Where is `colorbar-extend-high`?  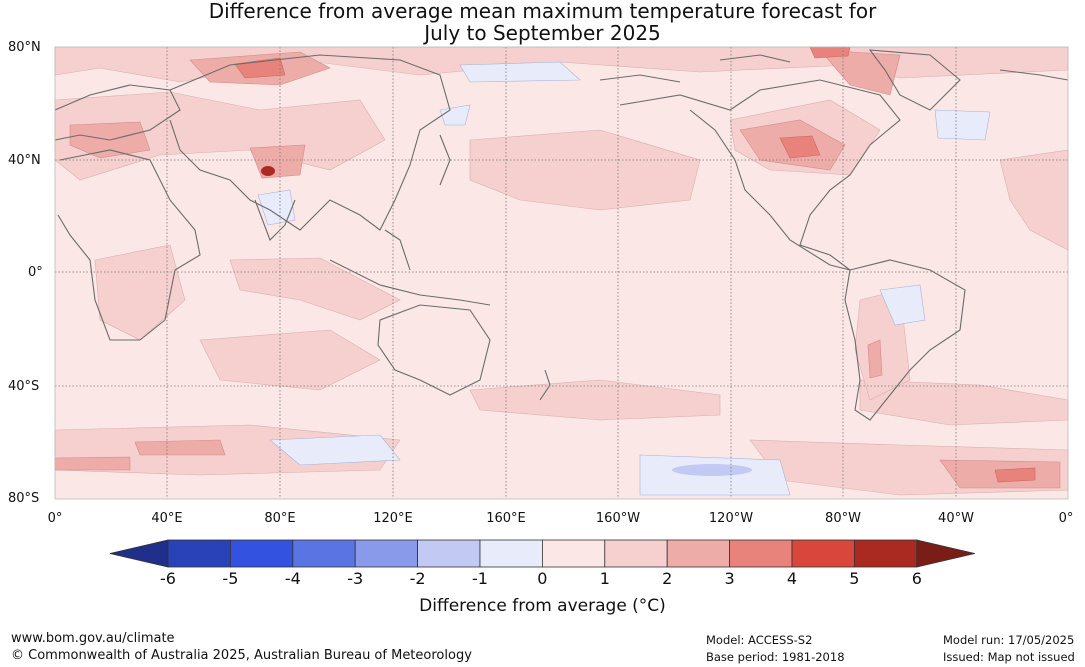
colorbar-extend-high is located at coordinates (945, 553).